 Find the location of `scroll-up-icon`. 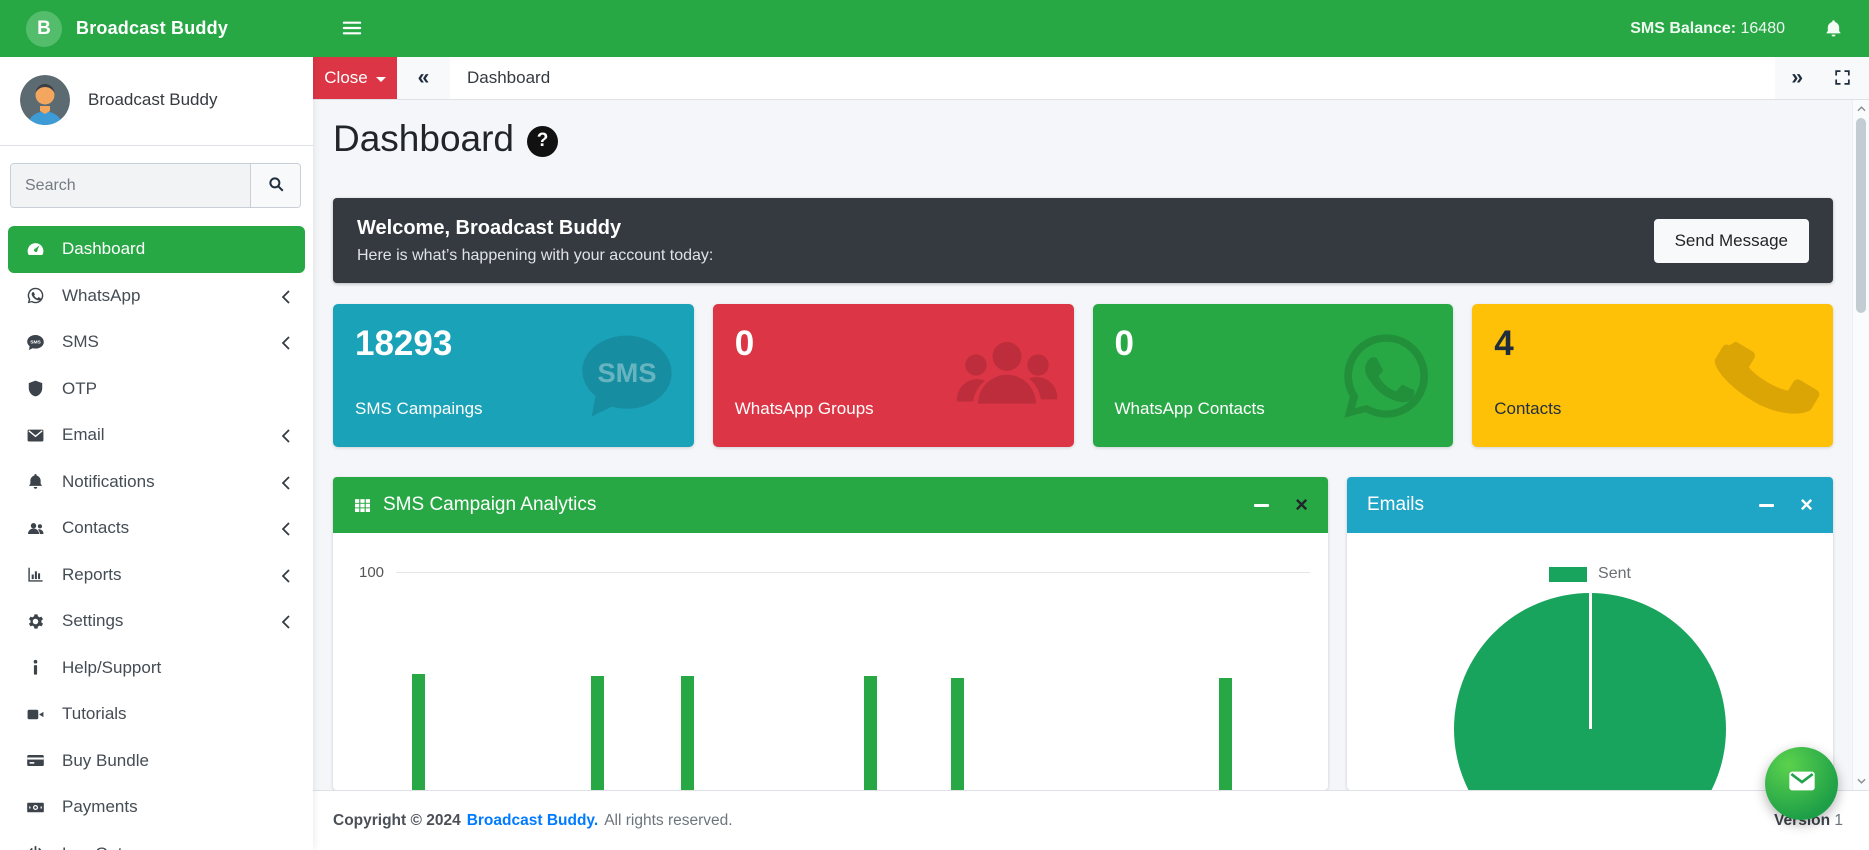

scroll-up-icon is located at coordinates (1861, 109).